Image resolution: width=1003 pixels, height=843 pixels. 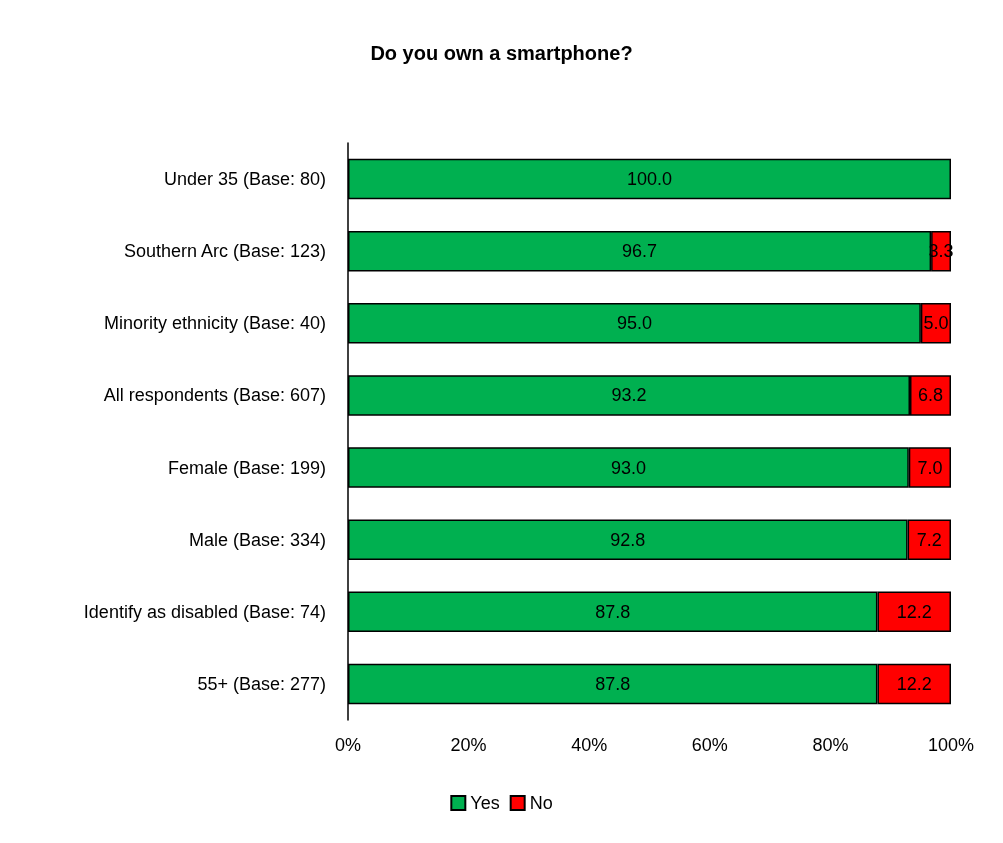 What do you see at coordinates (649, 179) in the screenshot?
I see `data-label: 100.0` at bounding box center [649, 179].